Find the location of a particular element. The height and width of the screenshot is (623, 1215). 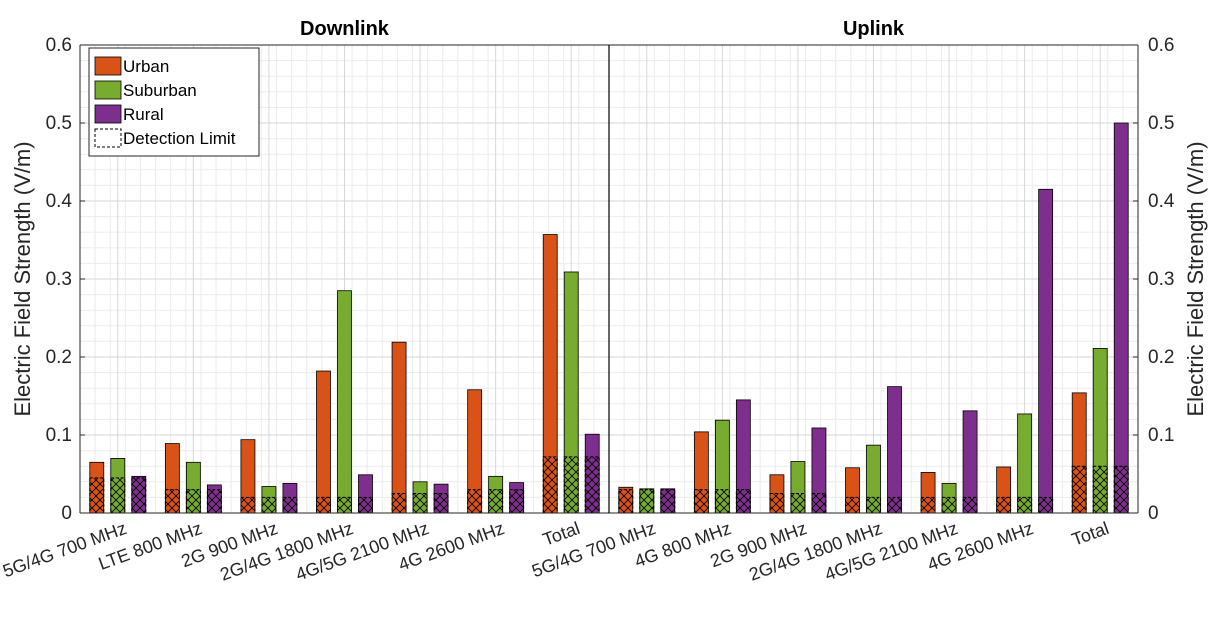

legend-swatch-urban is located at coordinates (108, 66).